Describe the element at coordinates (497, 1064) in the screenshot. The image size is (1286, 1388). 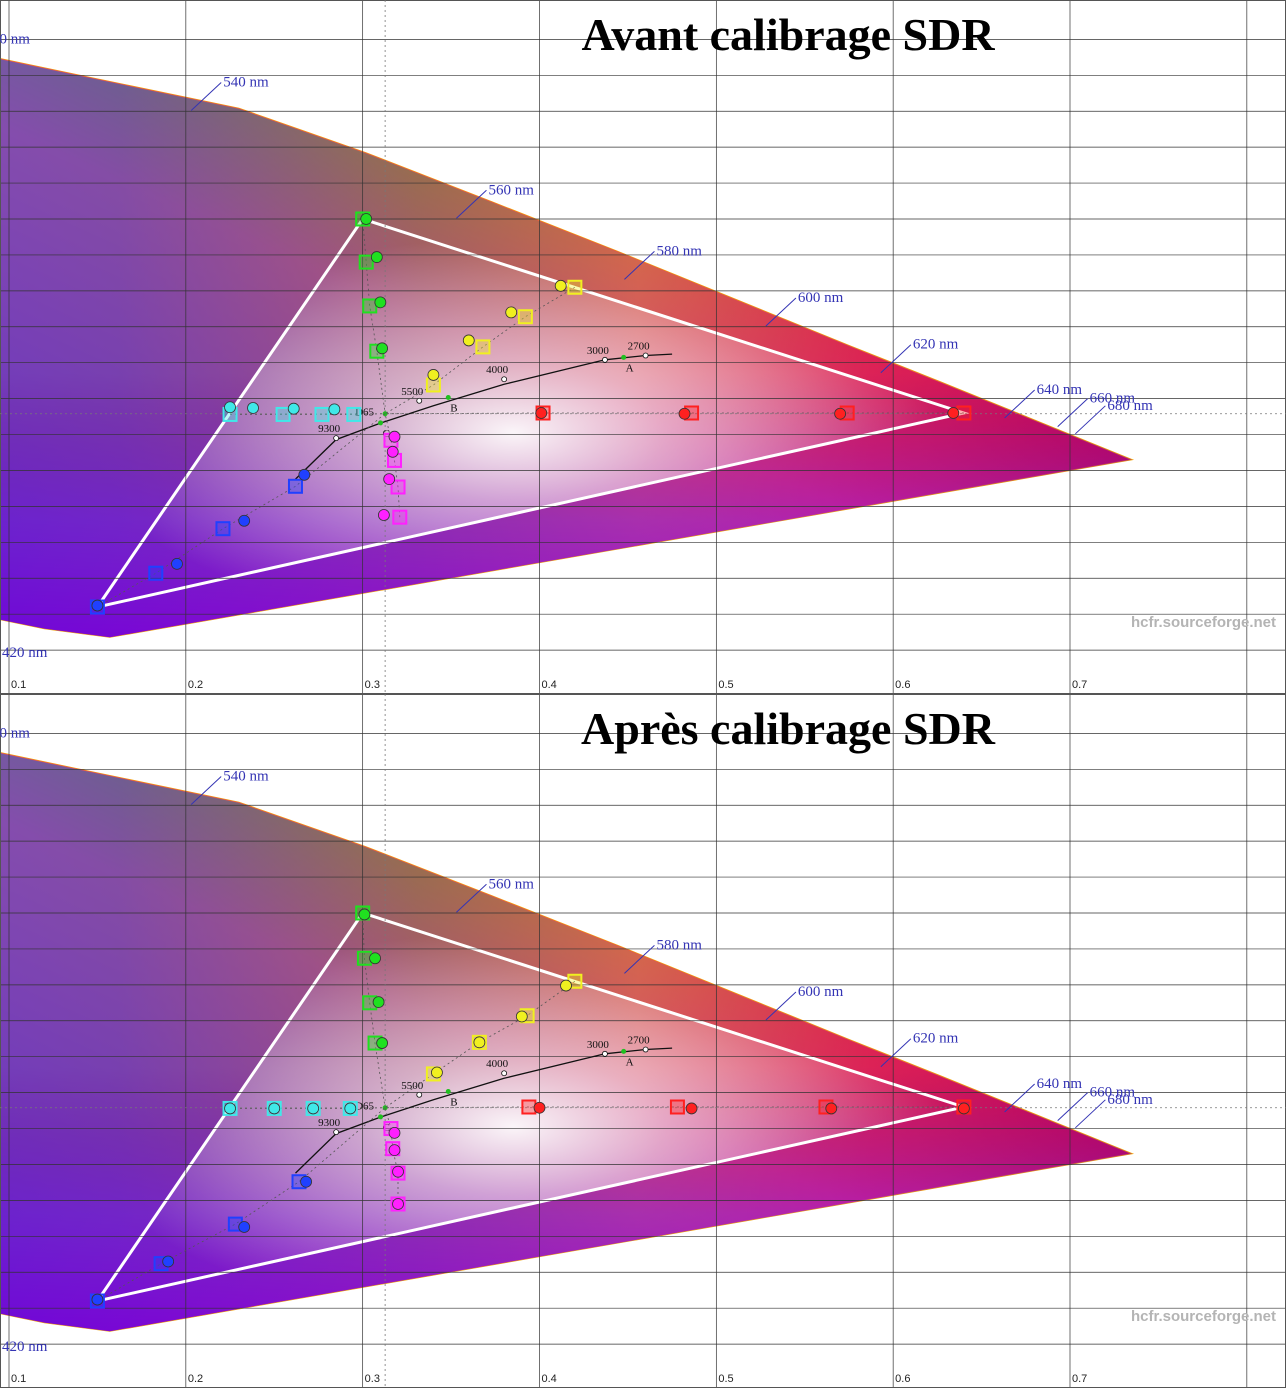
I see `cct-label: 4000` at that location.